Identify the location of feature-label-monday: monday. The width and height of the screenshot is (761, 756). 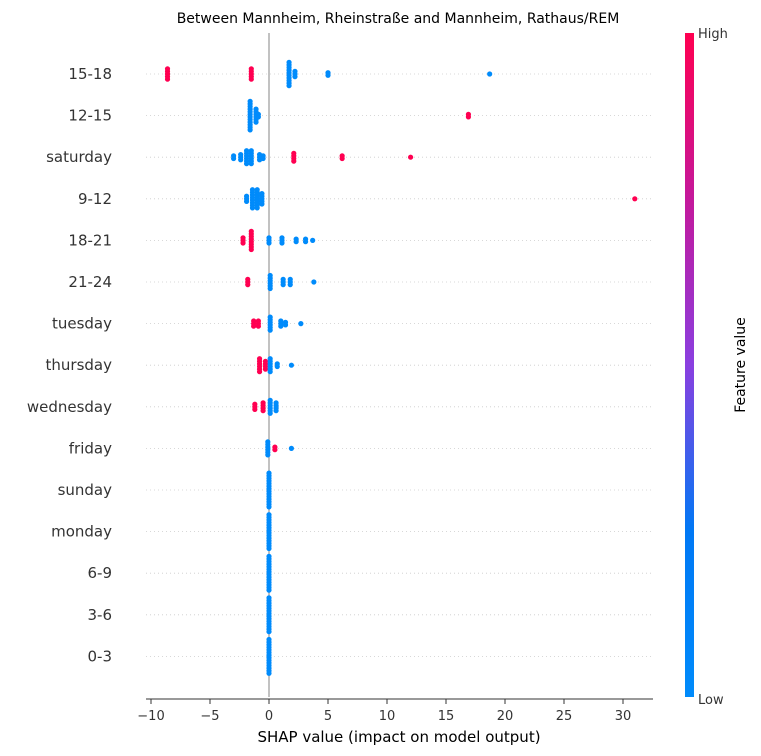
(81, 532).